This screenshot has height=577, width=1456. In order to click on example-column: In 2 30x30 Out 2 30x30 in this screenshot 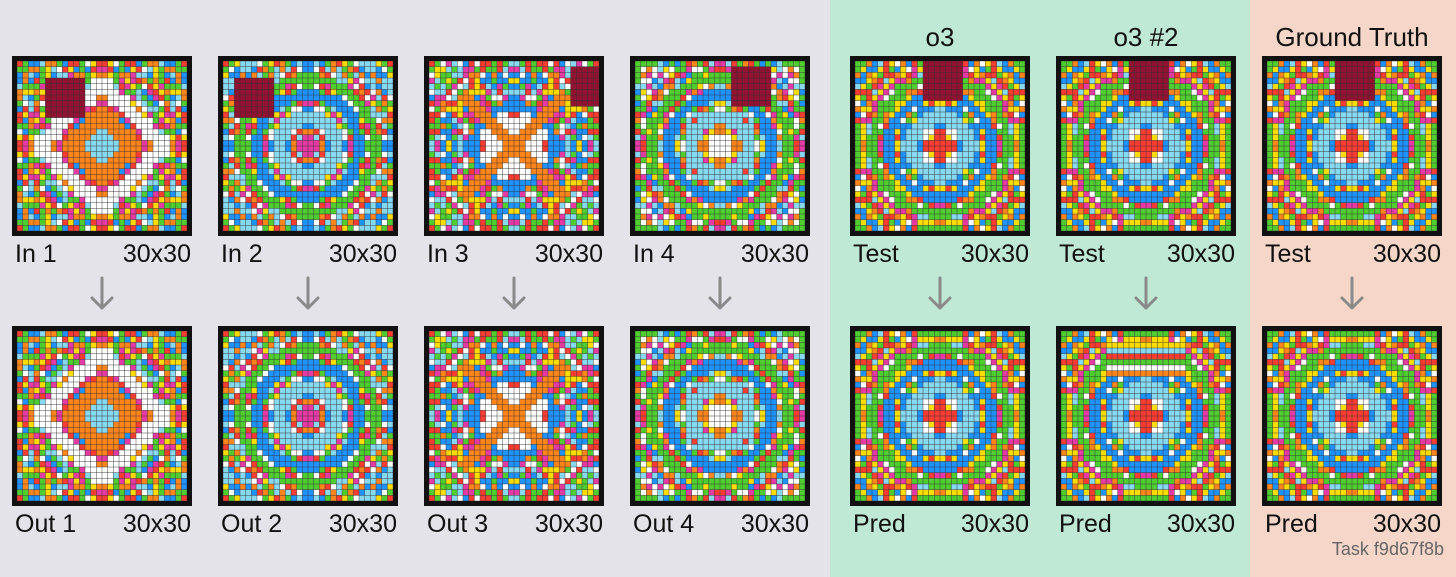, I will do `click(308, 288)`.